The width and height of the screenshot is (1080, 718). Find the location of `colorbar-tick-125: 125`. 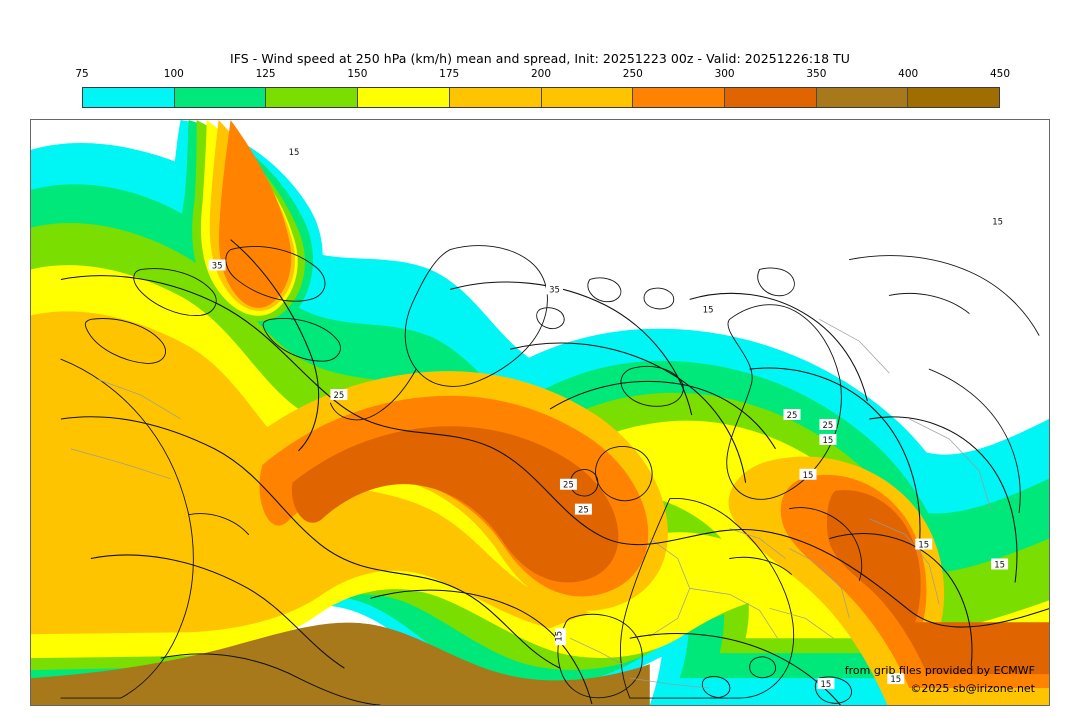

colorbar-tick-125: 125 is located at coordinates (265, 74).